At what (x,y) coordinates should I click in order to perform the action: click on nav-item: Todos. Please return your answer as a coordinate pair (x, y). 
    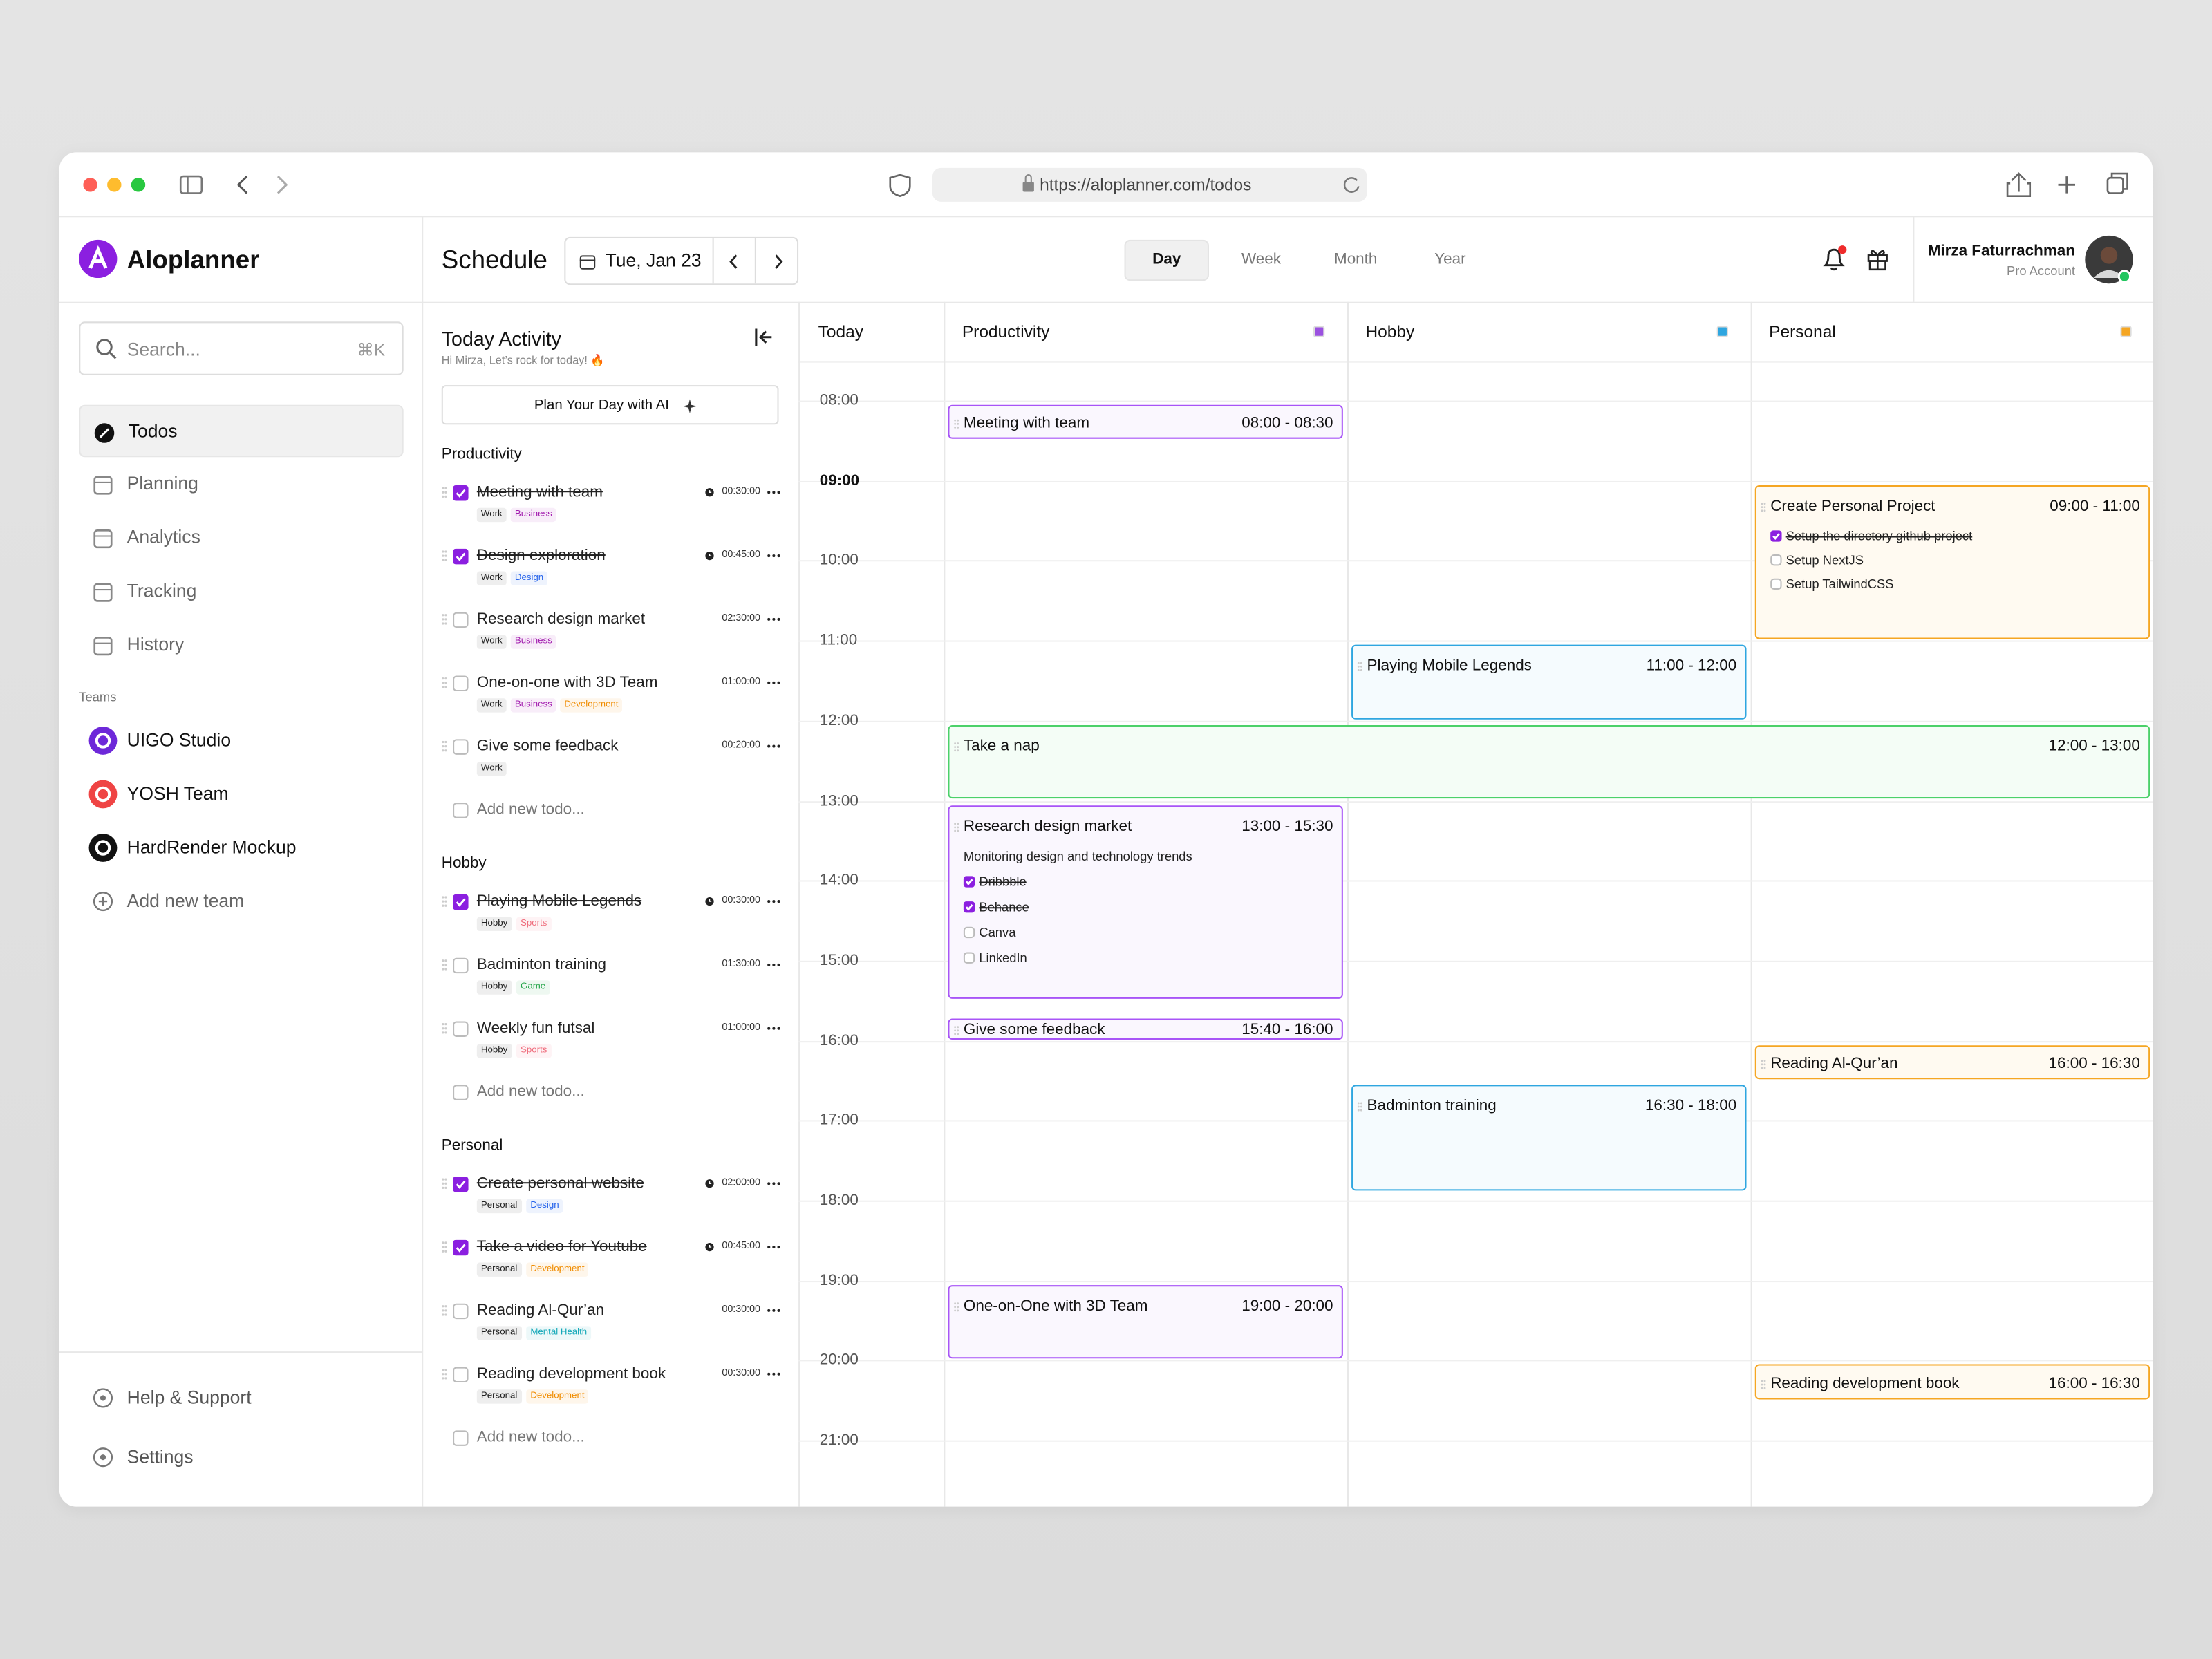
    Looking at the image, I should click on (242, 431).